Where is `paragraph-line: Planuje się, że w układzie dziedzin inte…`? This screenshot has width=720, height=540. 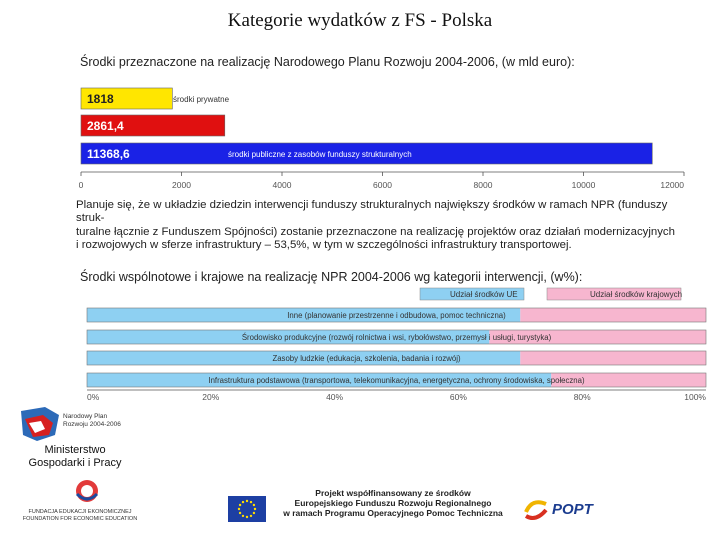 paragraph-line: Planuje się, że w układzie dziedzin inte… is located at coordinates (372, 212).